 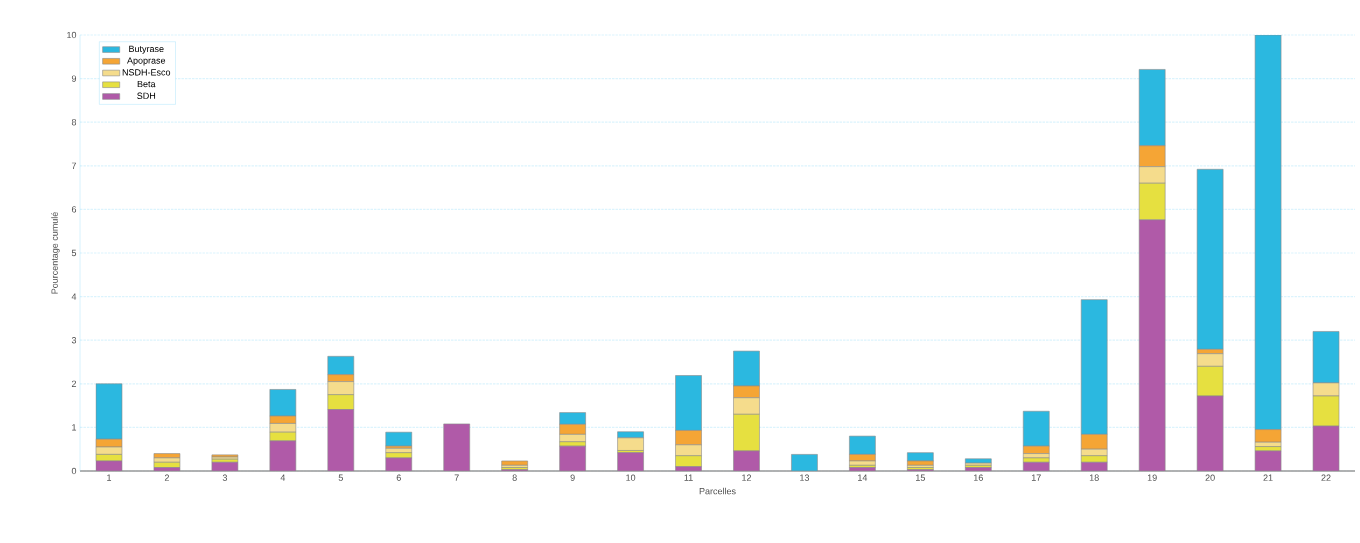 What do you see at coordinates (146, 95) in the screenshot?
I see `legend-label: SDH` at bounding box center [146, 95].